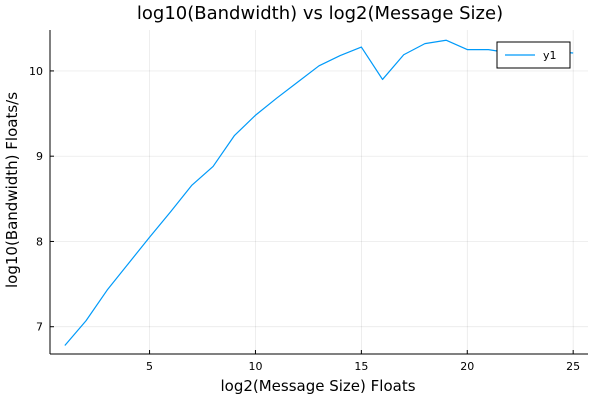 Image resolution: width=600 pixels, height=400 pixels. What do you see at coordinates (255, 366) in the screenshot?
I see `x-tick-label: 10` at bounding box center [255, 366].